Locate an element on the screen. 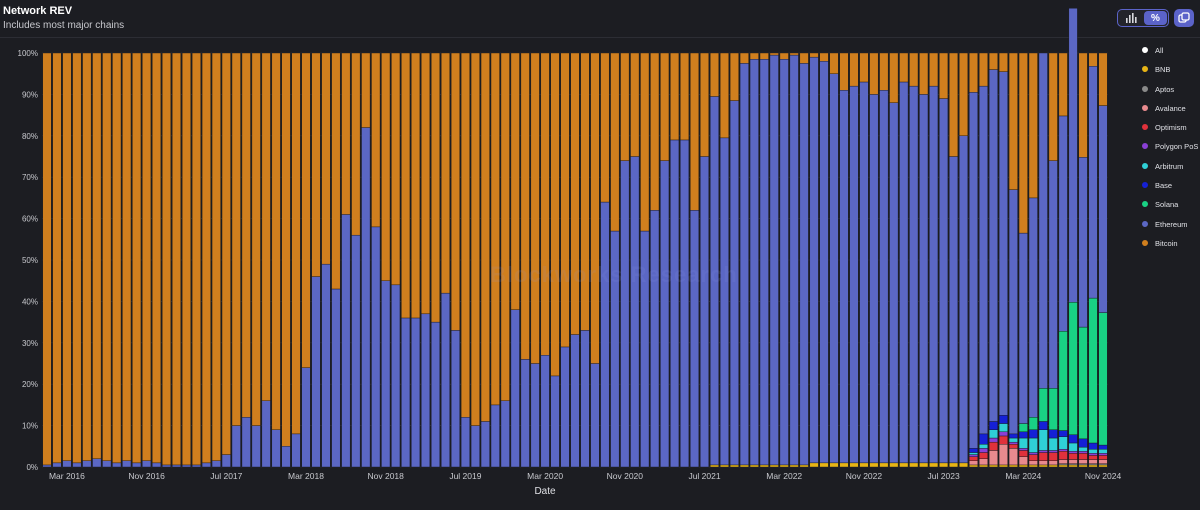 The height and width of the screenshot is (510, 1200). legend-item: Polygon PoS is located at coordinates (1170, 149).